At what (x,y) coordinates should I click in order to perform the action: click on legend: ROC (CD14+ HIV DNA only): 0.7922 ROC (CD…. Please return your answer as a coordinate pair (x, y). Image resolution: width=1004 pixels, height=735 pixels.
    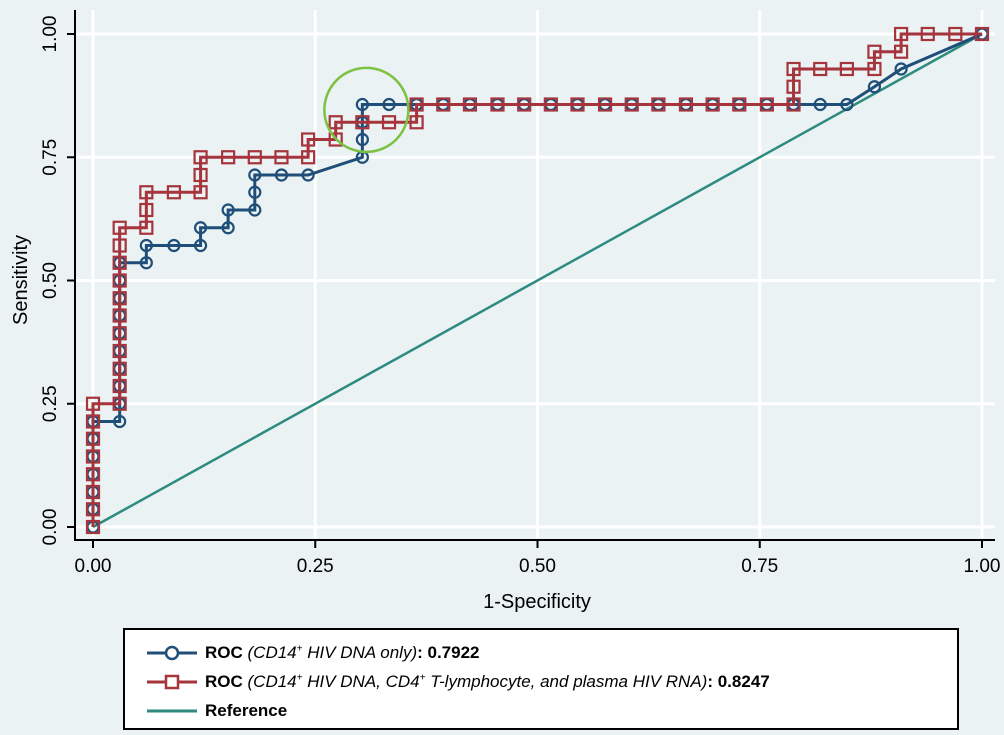
    Looking at the image, I should click on (541, 679).